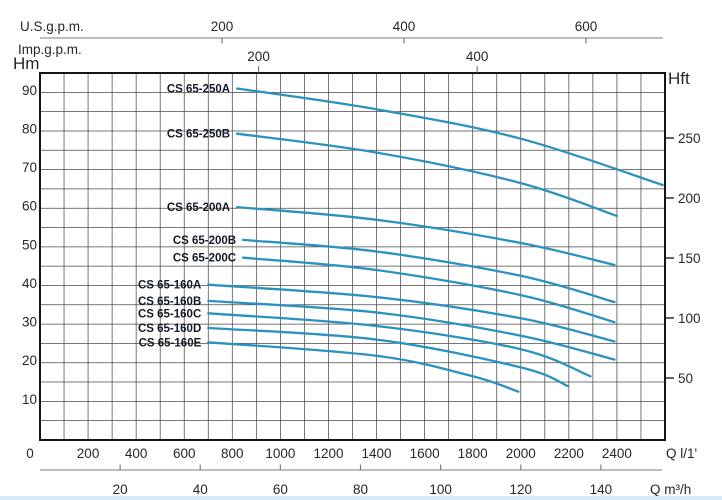 The image size is (722, 500). I want to click on impgpm-tick-label: 400, so click(477, 56).